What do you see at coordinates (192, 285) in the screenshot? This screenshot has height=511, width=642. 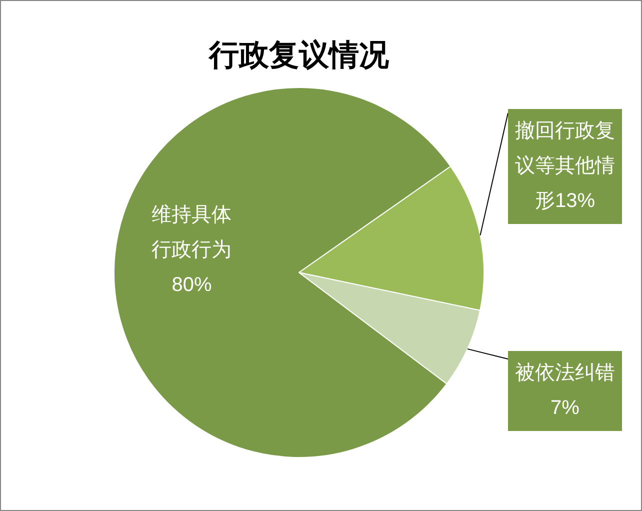 I see `data-label: 80%` at bounding box center [192, 285].